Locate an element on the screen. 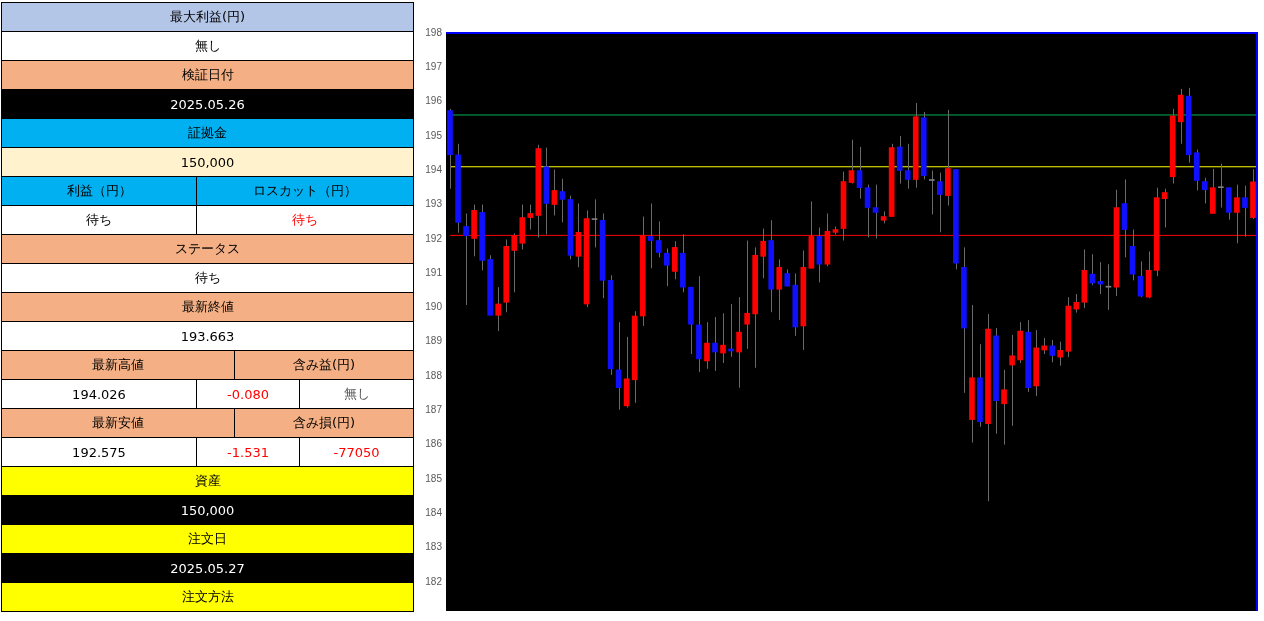  y-tick-label: 194 is located at coordinates (434, 169).